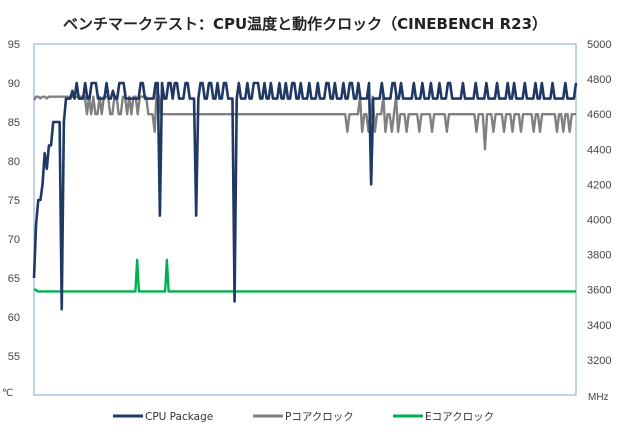 This screenshot has width=620, height=430. I want to click on right-tick-label: 4000, so click(599, 221).